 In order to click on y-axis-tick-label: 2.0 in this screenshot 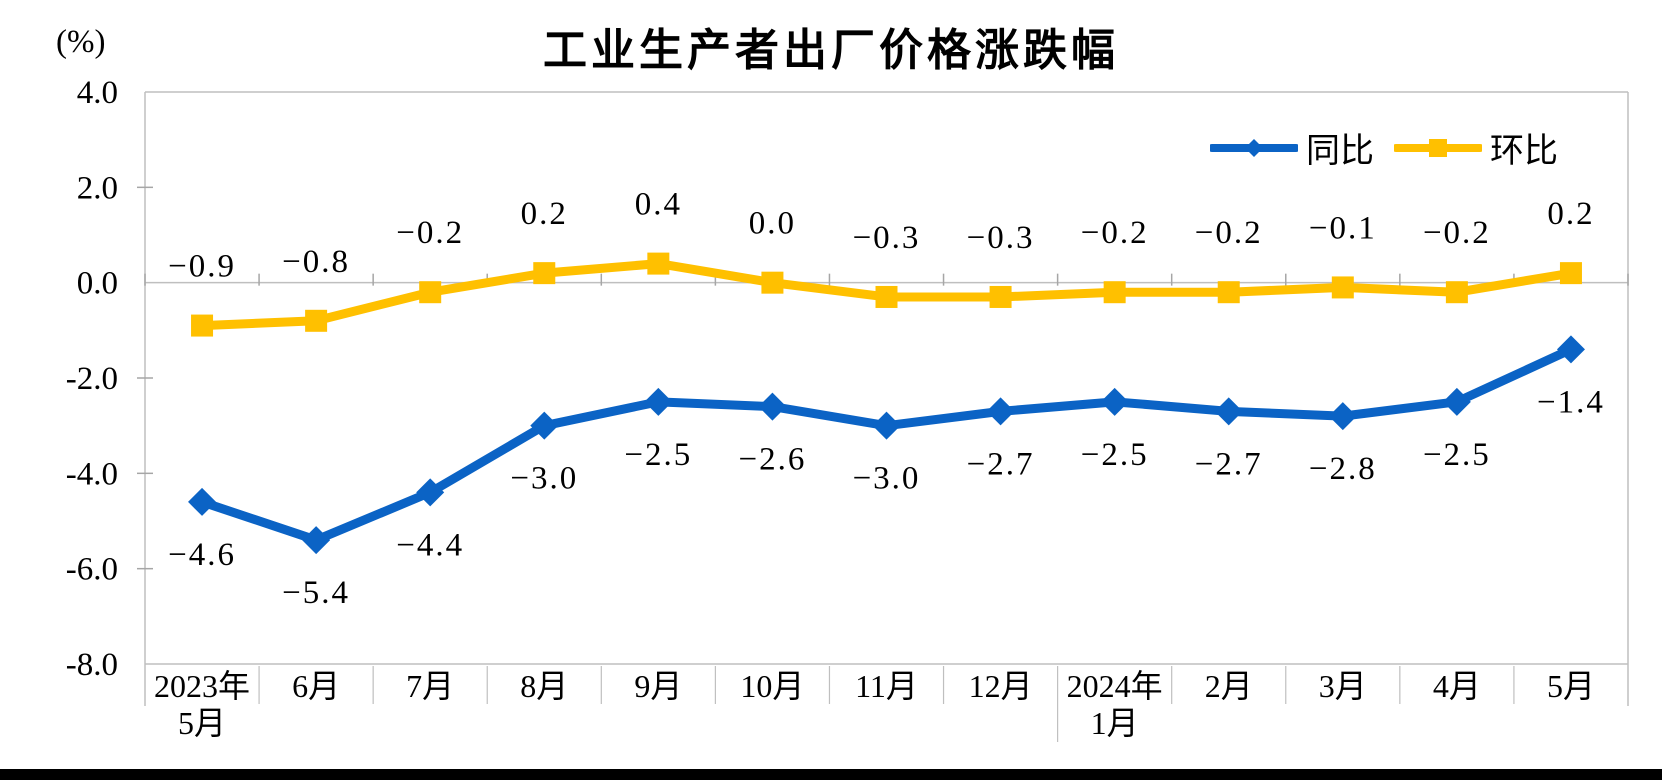, I will do `click(97, 188)`.